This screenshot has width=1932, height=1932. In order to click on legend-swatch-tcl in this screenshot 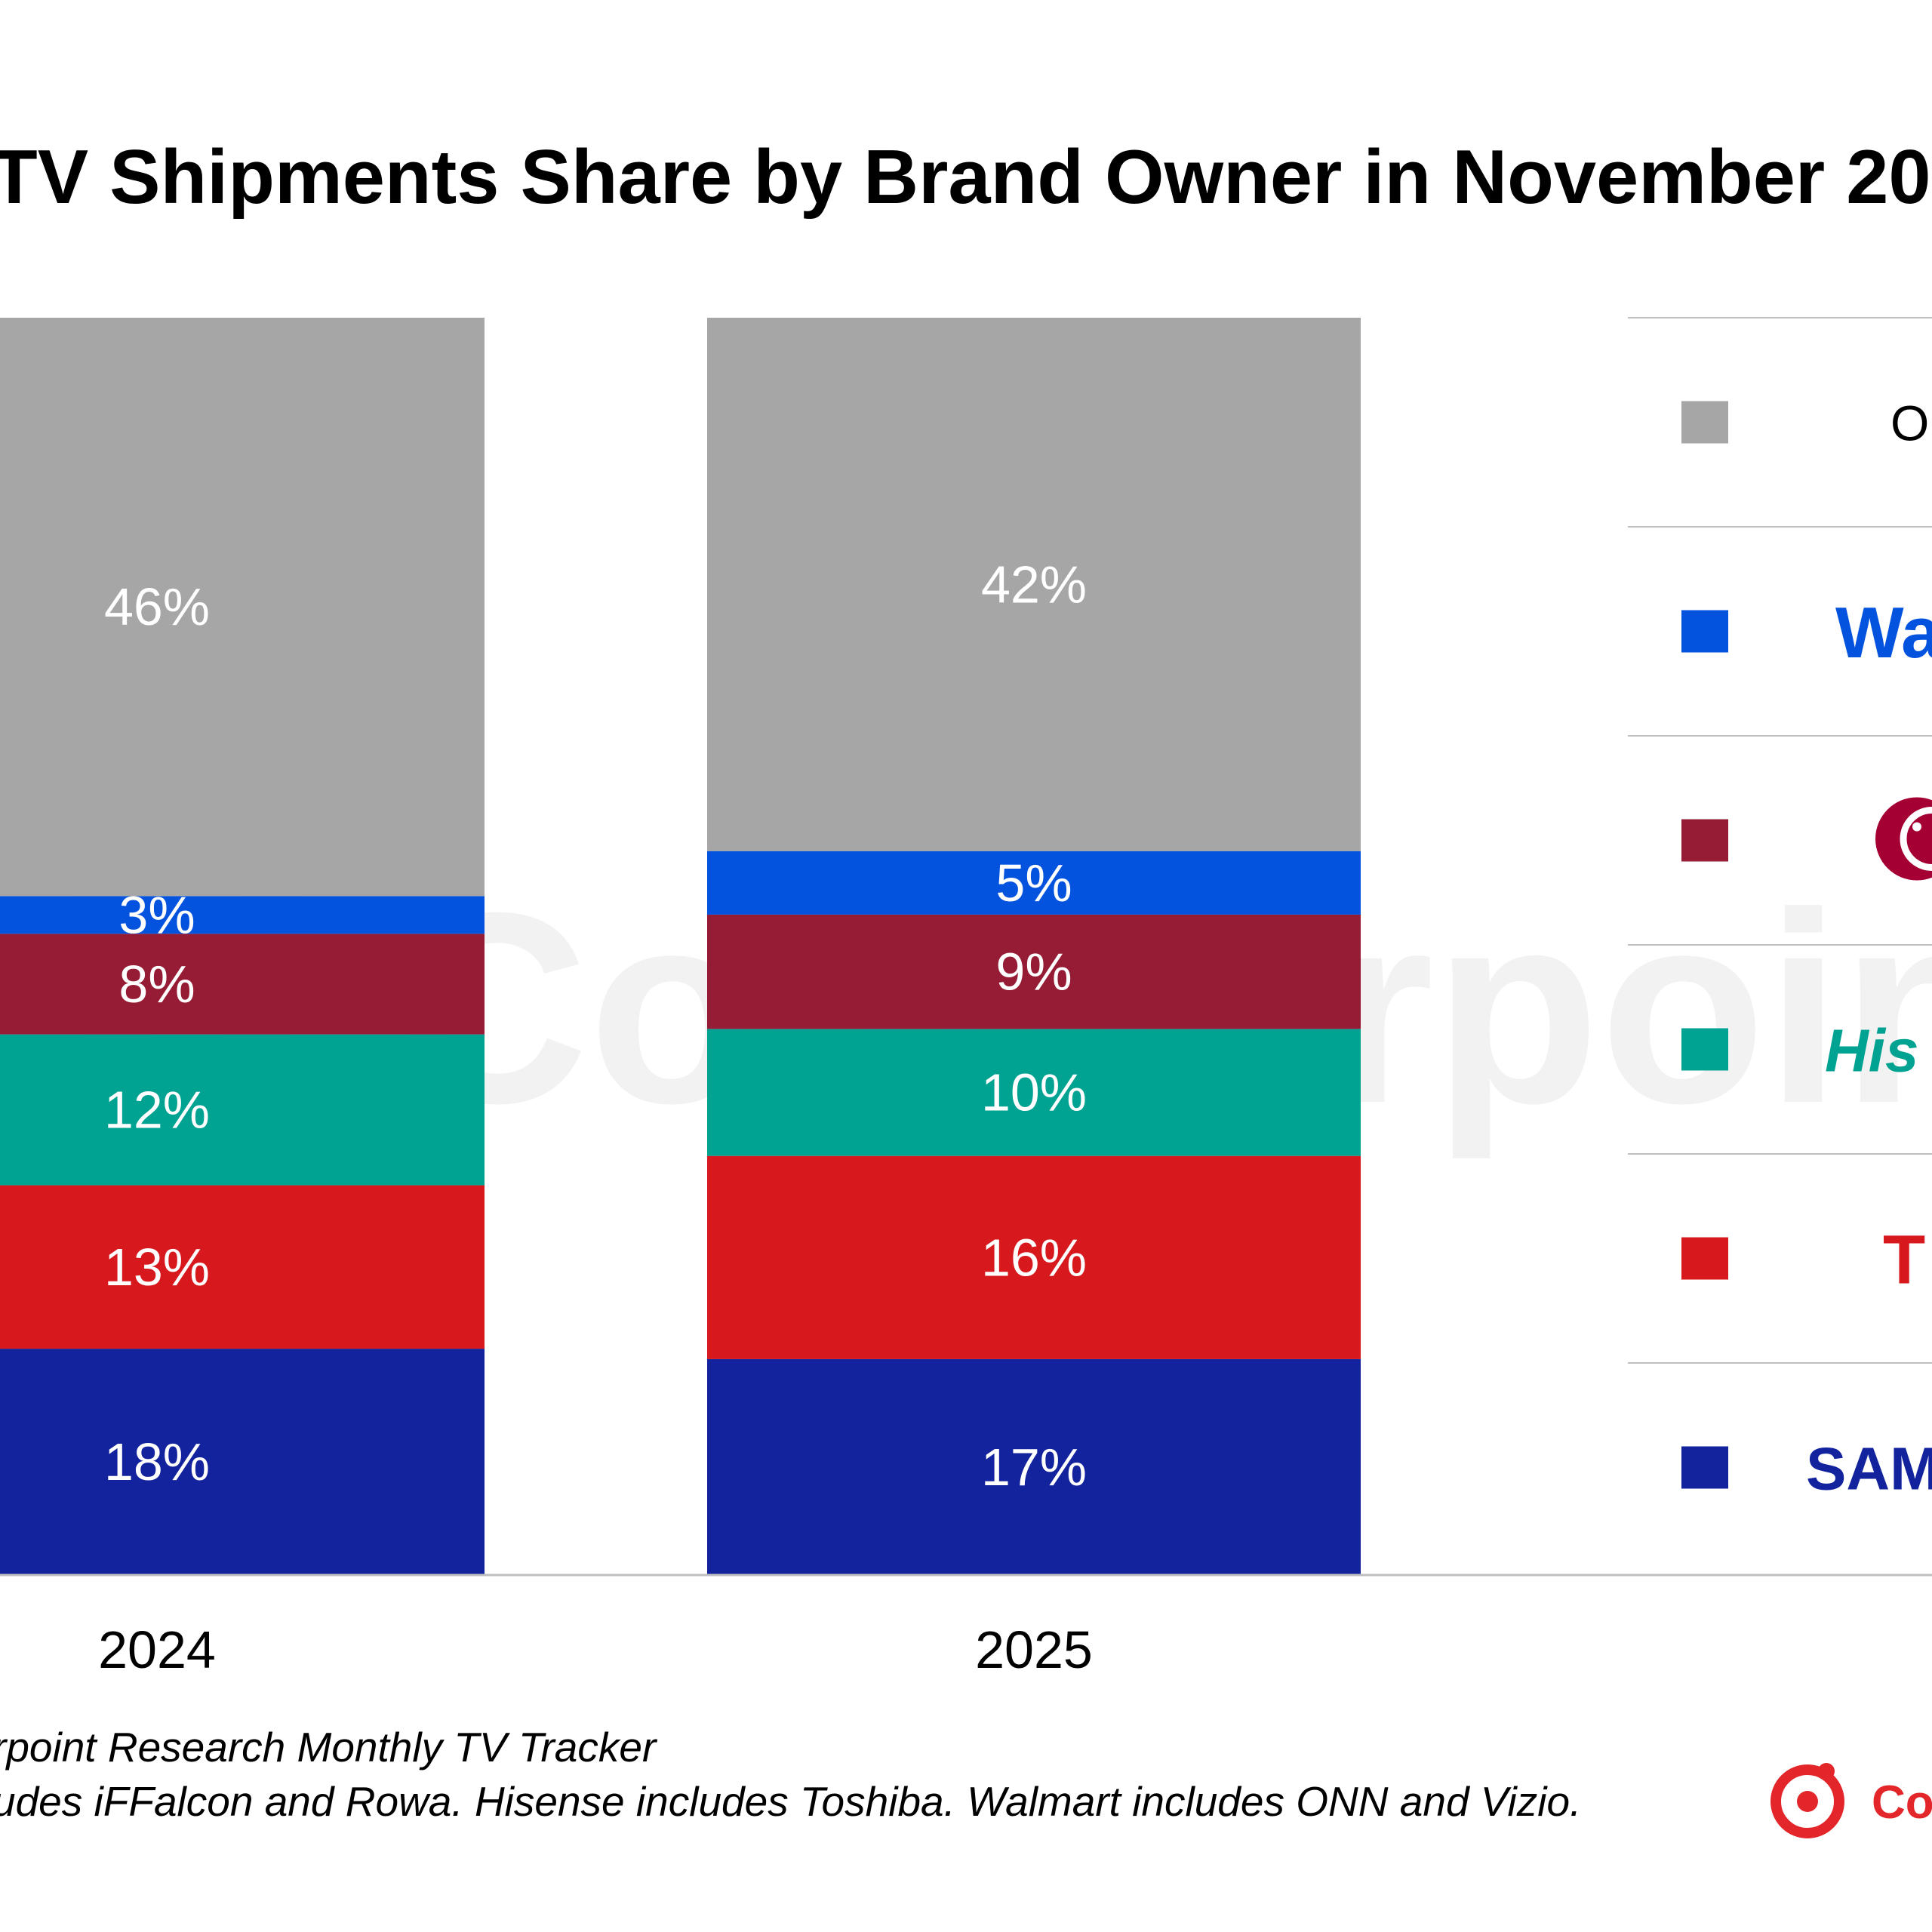, I will do `click(1704, 1258)`.